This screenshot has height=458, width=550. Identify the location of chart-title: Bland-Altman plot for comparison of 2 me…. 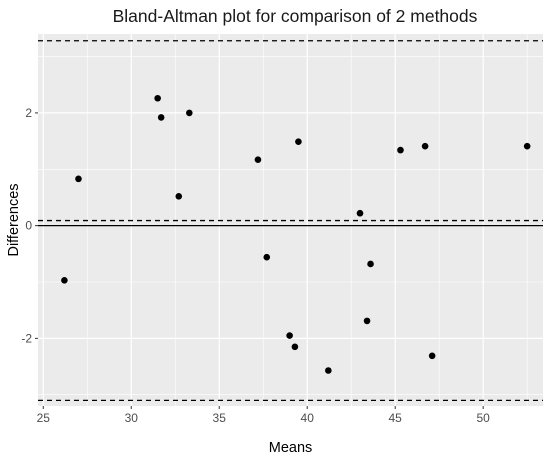
(295, 16).